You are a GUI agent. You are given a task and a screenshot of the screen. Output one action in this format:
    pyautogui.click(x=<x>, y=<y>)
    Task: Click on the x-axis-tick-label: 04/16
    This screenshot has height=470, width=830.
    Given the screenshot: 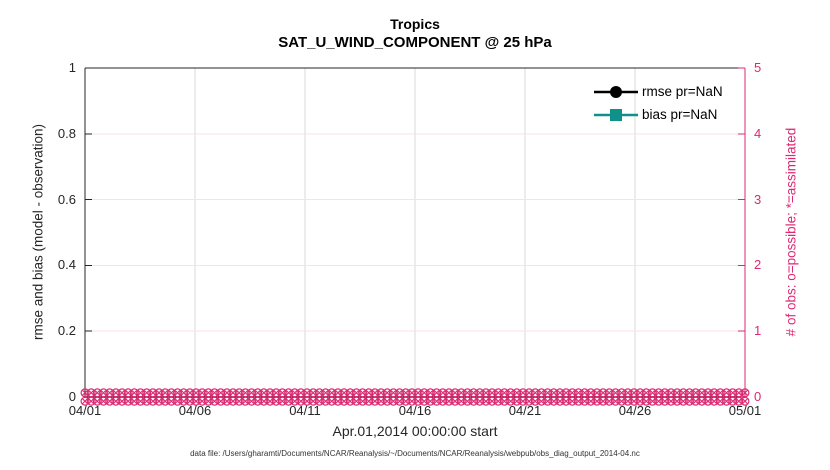 What is the action you would take?
    pyautogui.click(x=415, y=410)
    